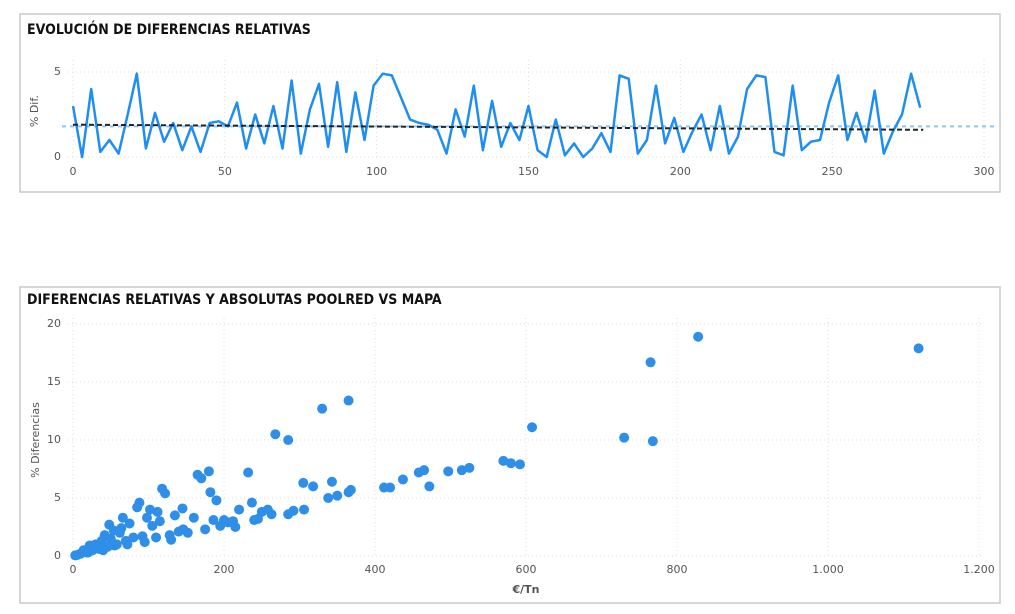 The image size is (1015, 614). Describe the element at coordinates (525, 589) in the screenshot. I see `x-axis-label: €/Tn` at that location.